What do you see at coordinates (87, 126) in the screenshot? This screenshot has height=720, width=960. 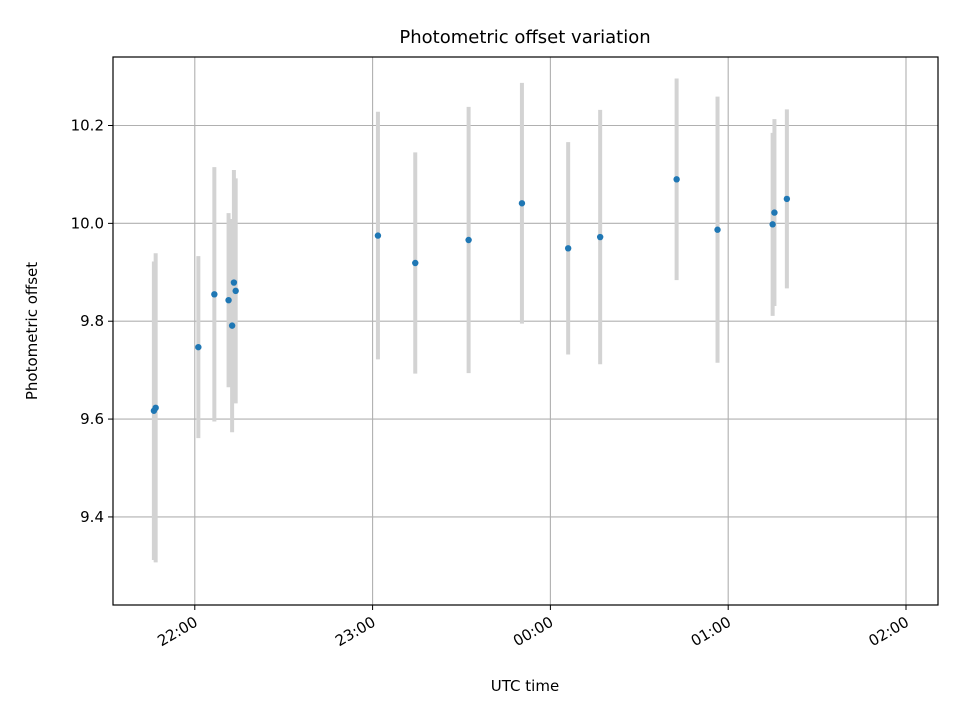 I see `y-tick-label: 10.2` at bounding box center [87, 126].